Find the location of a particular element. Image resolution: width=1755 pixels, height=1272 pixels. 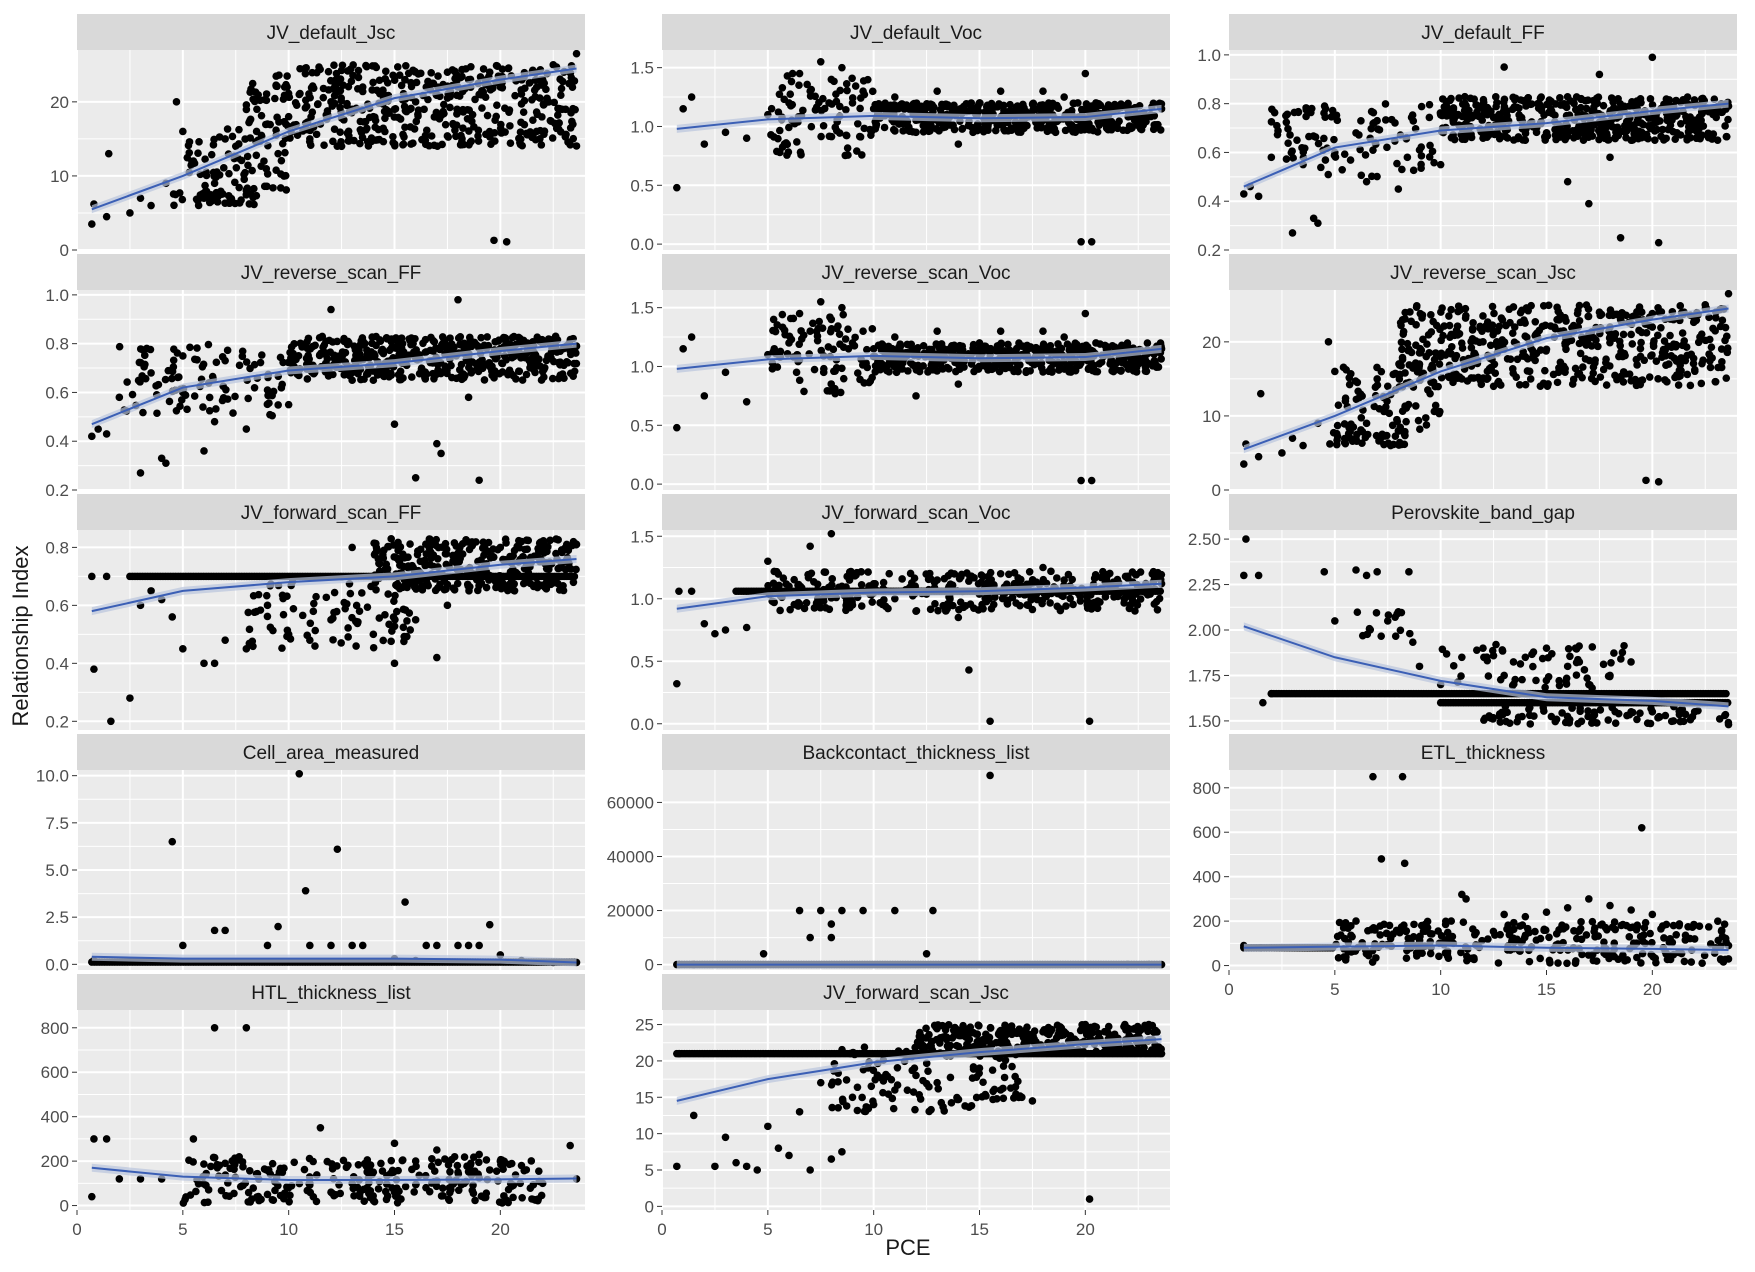

y-tick-label: 0 is located at coordinates (64, 250).